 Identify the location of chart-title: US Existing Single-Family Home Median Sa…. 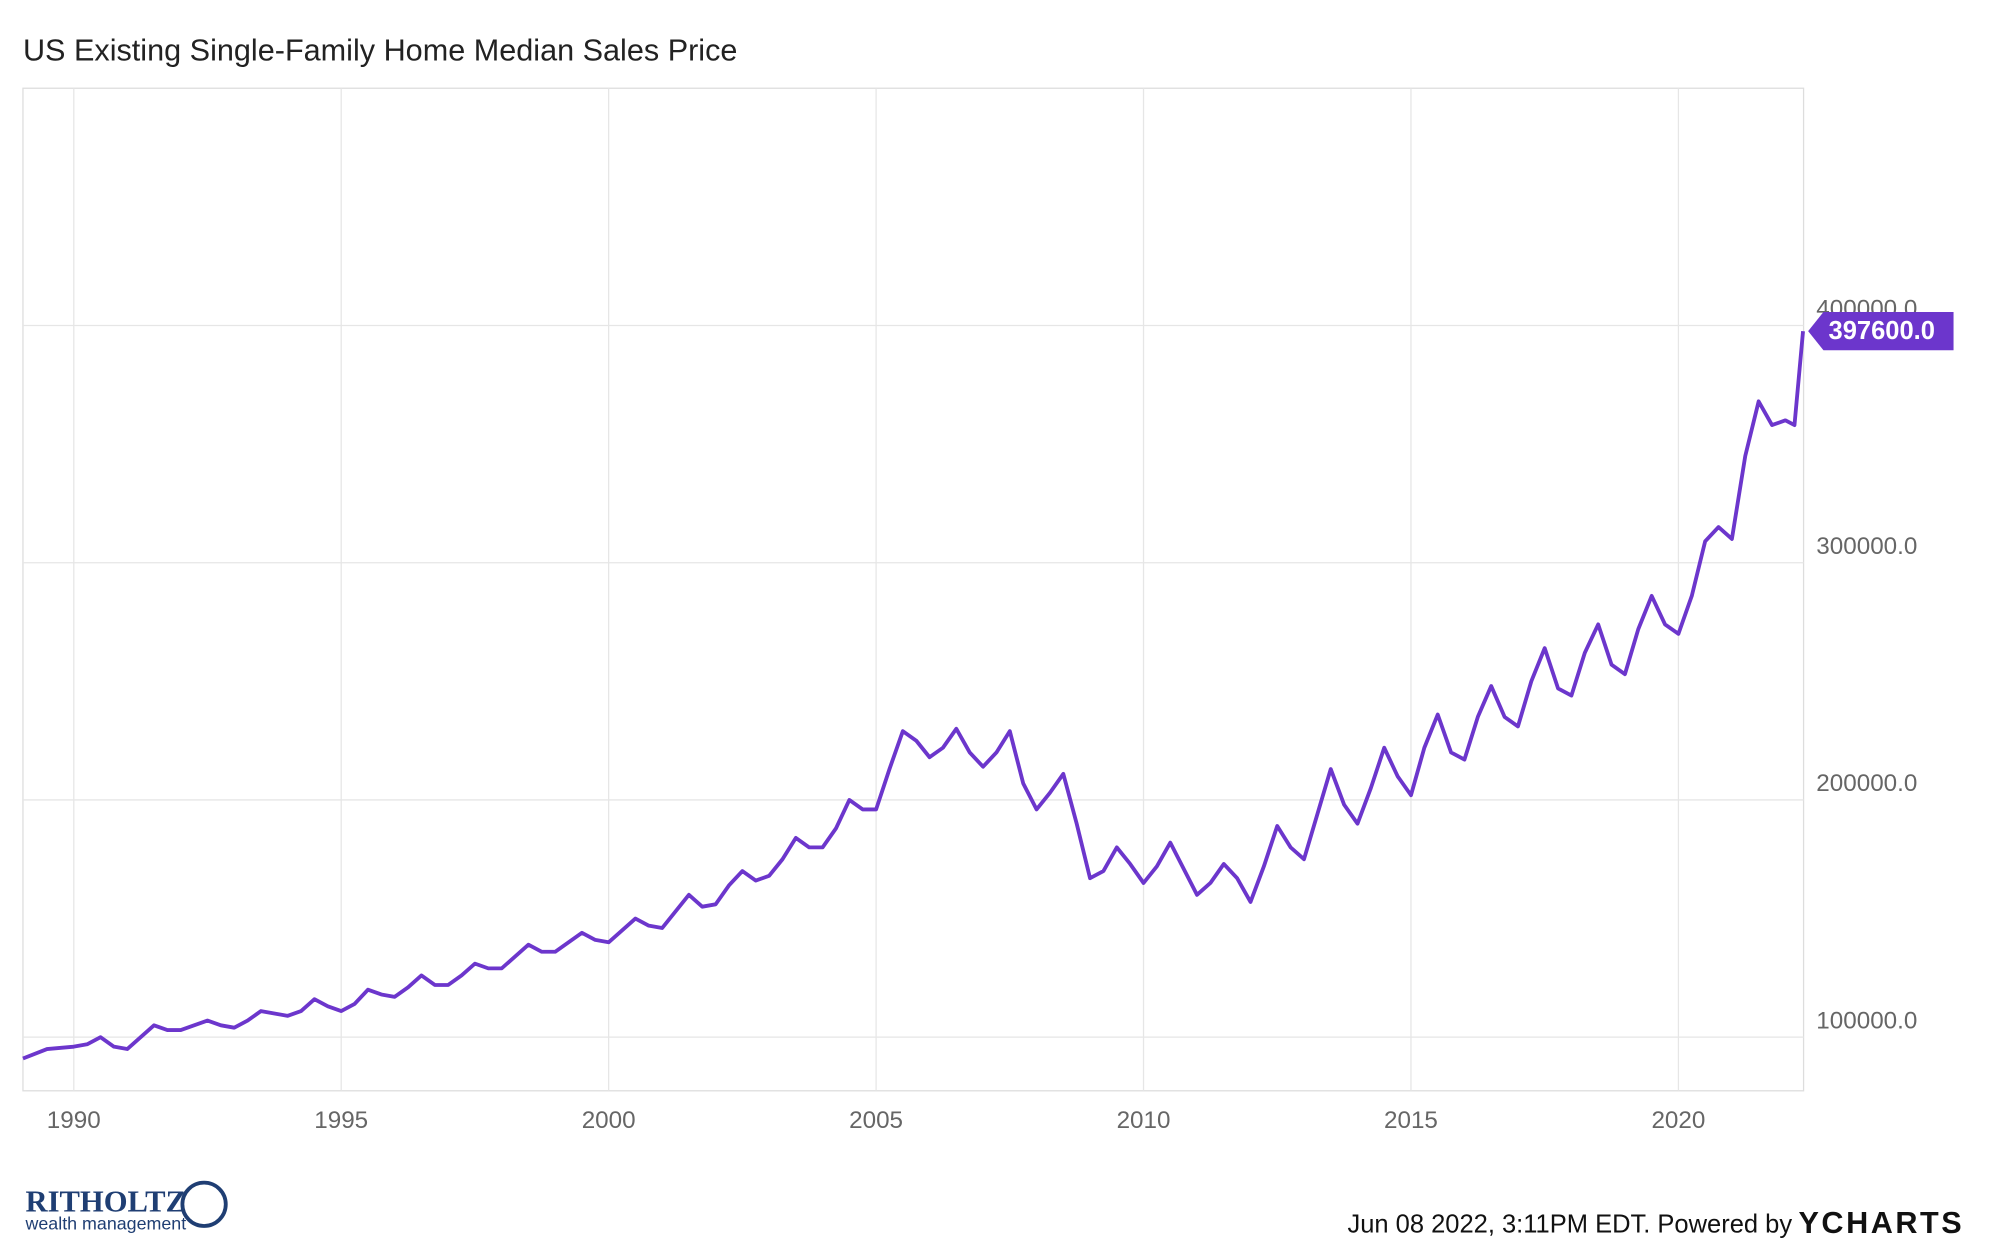
(380, 51).